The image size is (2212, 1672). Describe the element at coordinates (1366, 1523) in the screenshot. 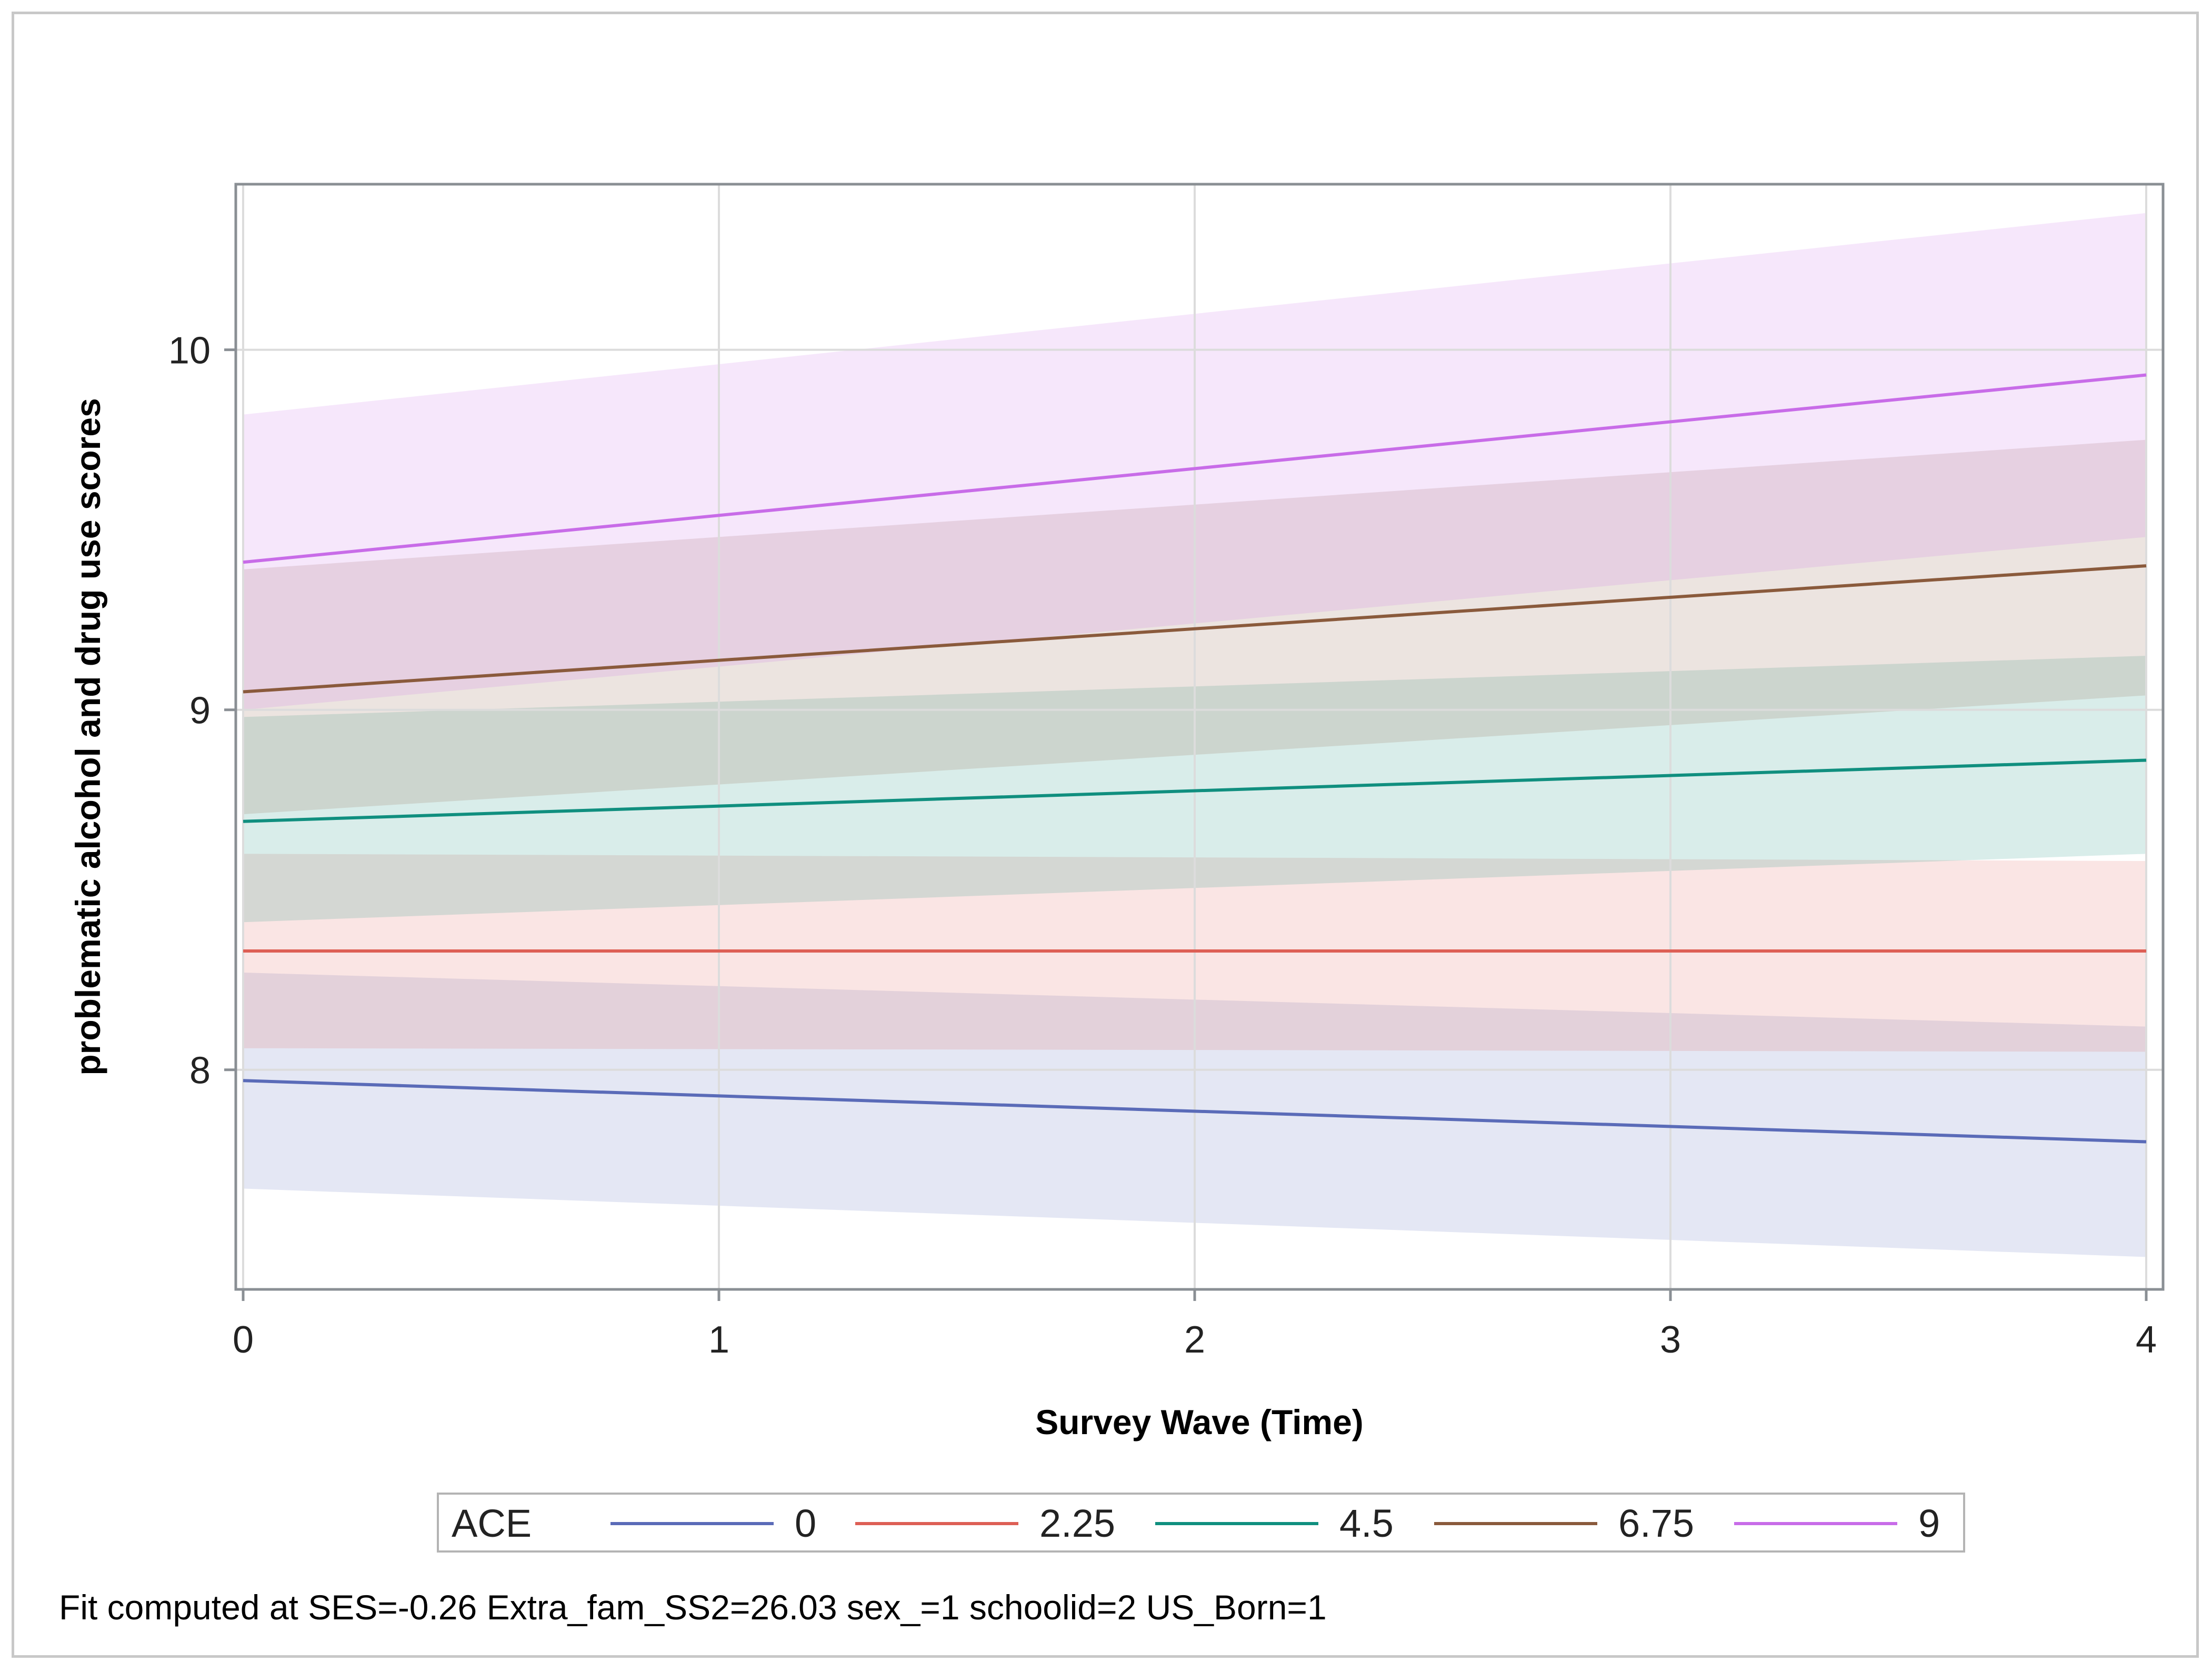

I see `legend-label-ace-4_5: 4.5` at that location.